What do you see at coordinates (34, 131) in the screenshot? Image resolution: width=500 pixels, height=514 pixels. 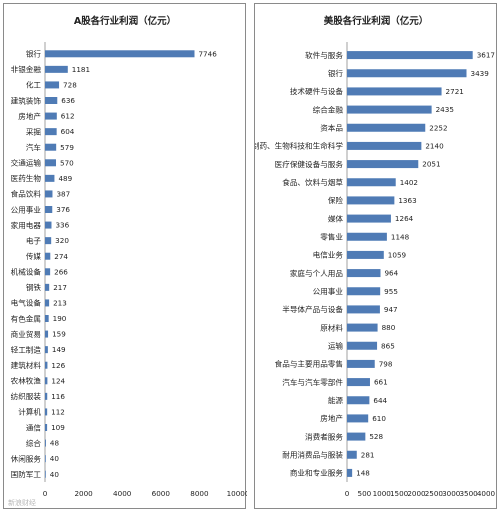 I see `category-label: 采掘` at bounding box center [34, 131].